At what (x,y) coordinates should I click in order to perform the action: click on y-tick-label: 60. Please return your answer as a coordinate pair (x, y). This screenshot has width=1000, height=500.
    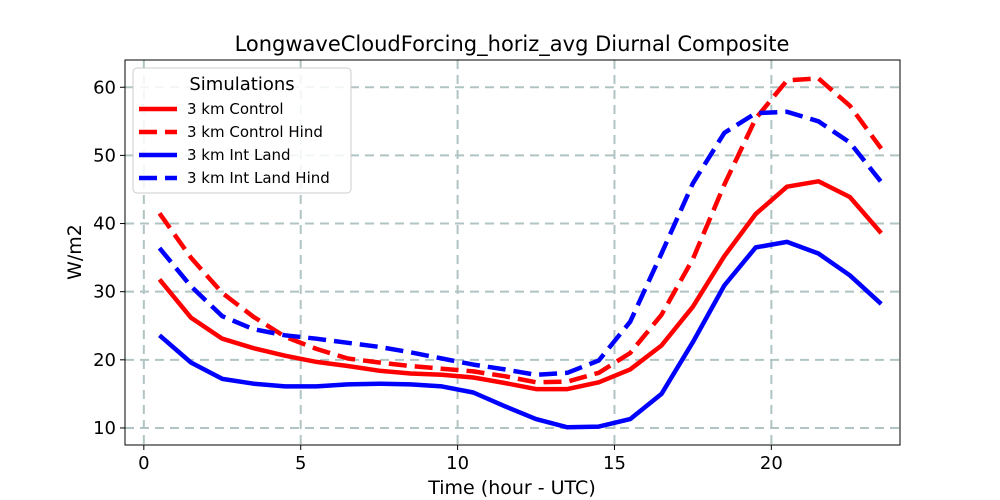
    Looking at the image, I should click on (104, 87).